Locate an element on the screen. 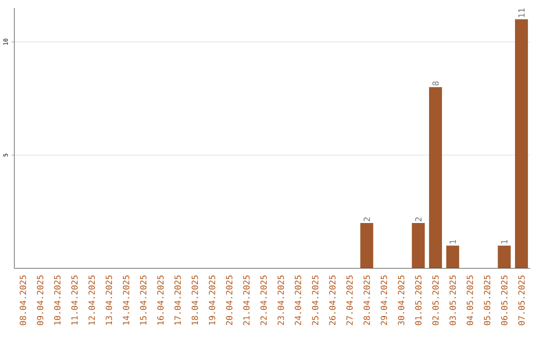 The height and width of the screenshot is (338, 540). x-tick-label: 04.05.2025 is located at coordinates (470, 301).